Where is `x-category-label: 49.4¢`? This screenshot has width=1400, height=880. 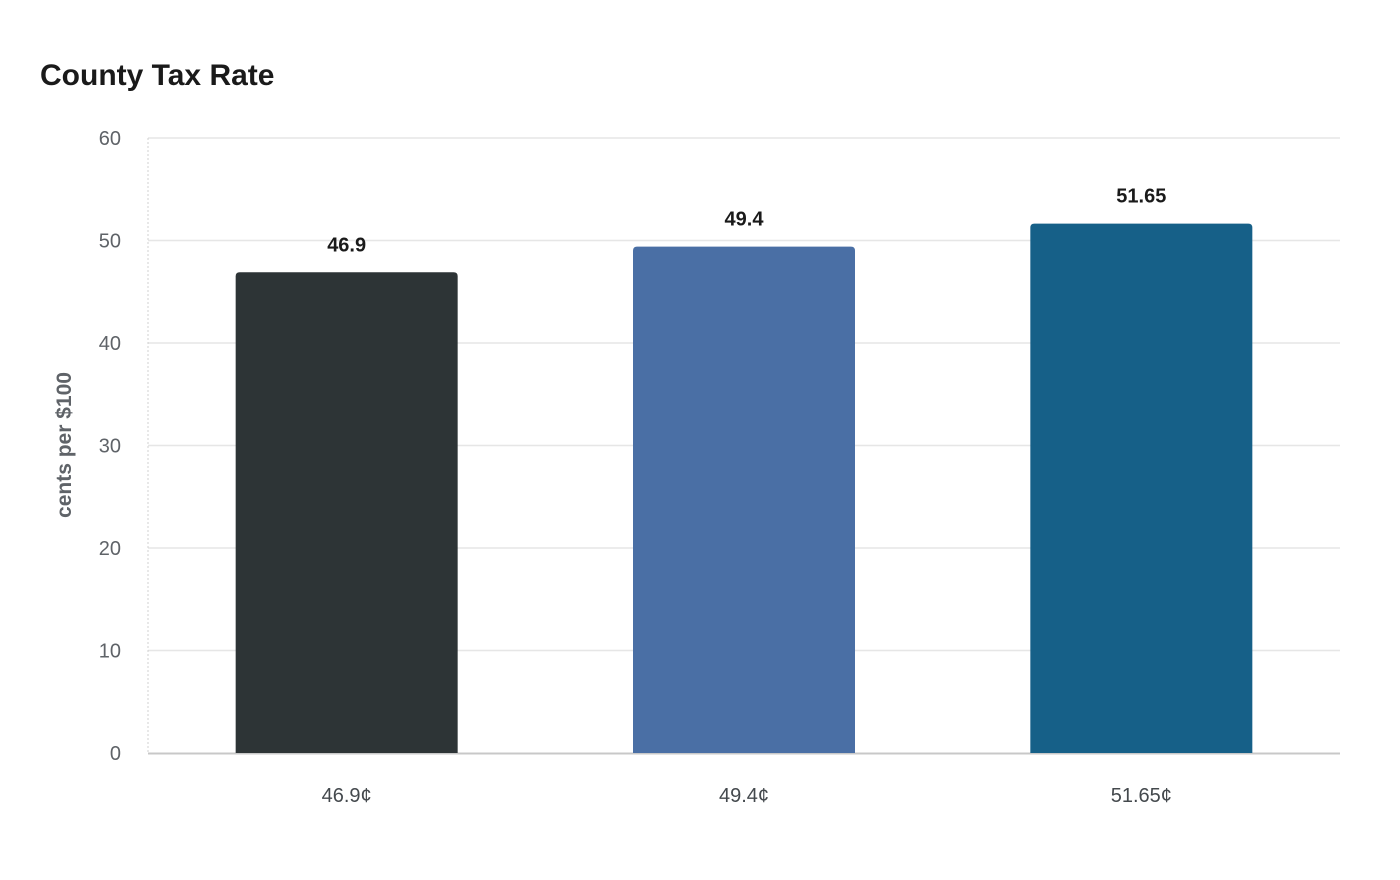 x-category-label: 49.4¢ is located at coordinates (744, 796).